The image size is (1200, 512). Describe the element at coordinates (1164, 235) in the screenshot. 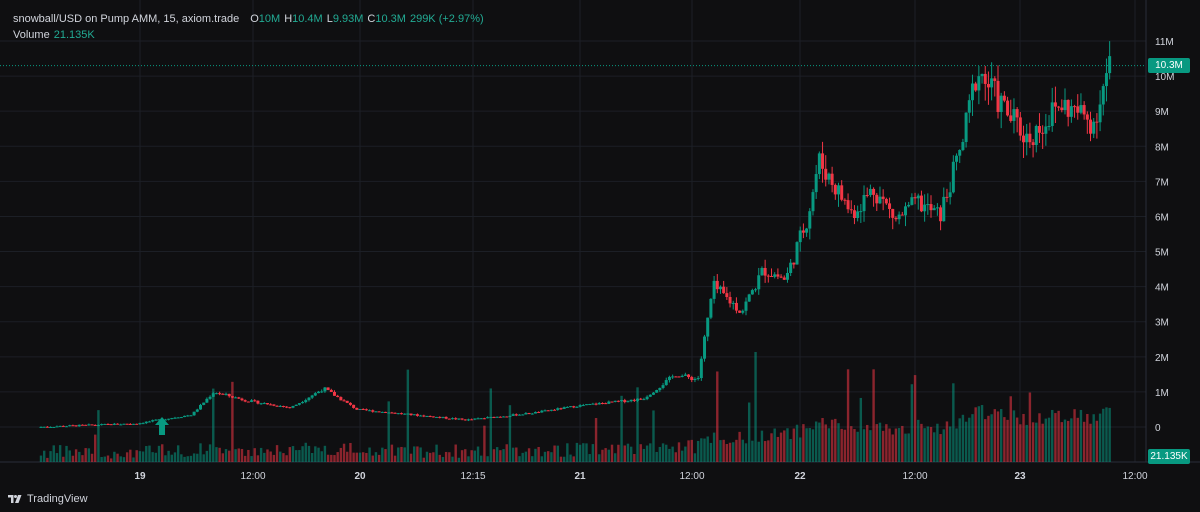

I see `price-scale: 11M 10M 9M 8M 7M 6M 5M 4M 3M 2M 1M 0` at that location.